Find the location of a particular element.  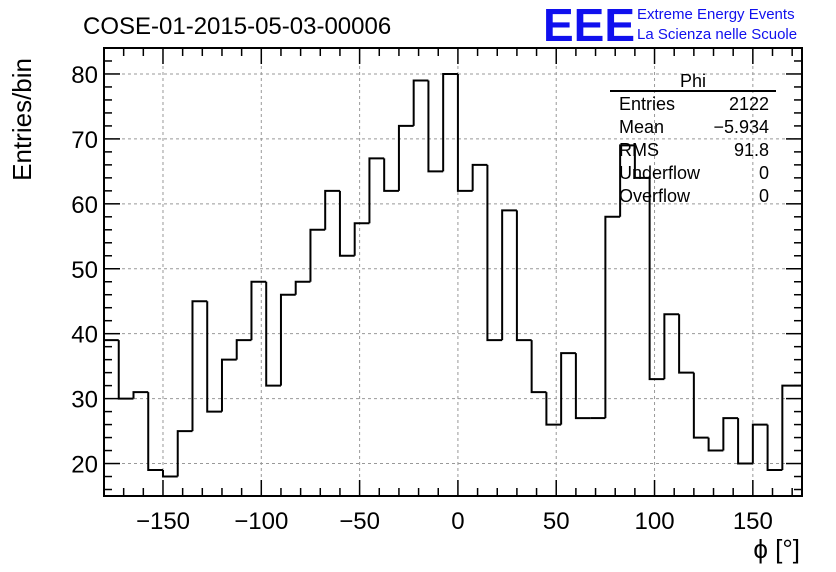

stats-row-label: Entries is located at coordinates (647, 104).